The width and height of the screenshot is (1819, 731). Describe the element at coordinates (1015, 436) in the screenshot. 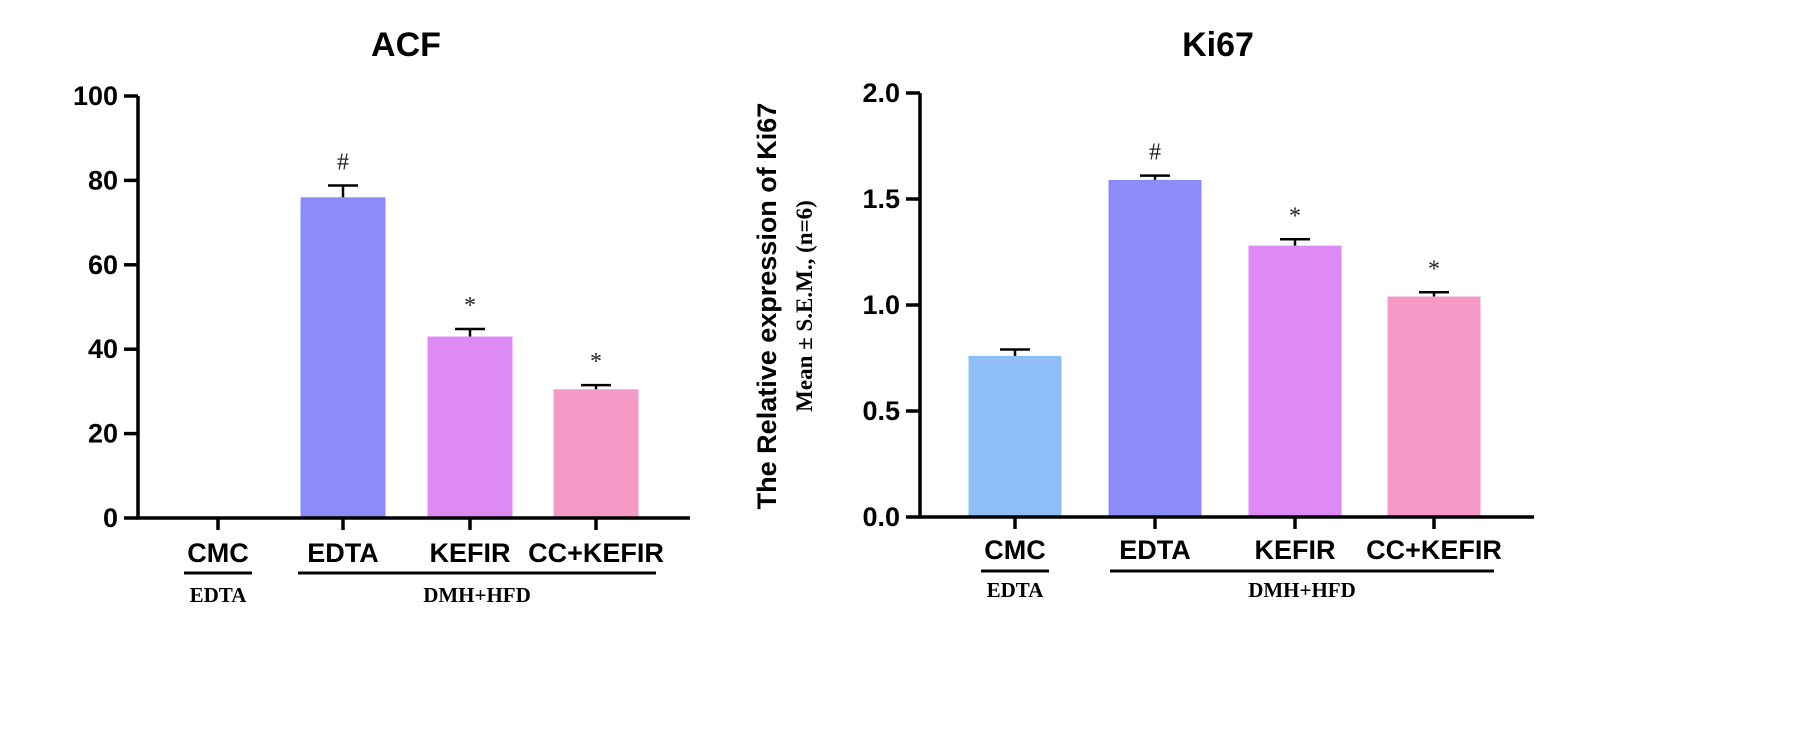

I see `bar-cmc` at that location.